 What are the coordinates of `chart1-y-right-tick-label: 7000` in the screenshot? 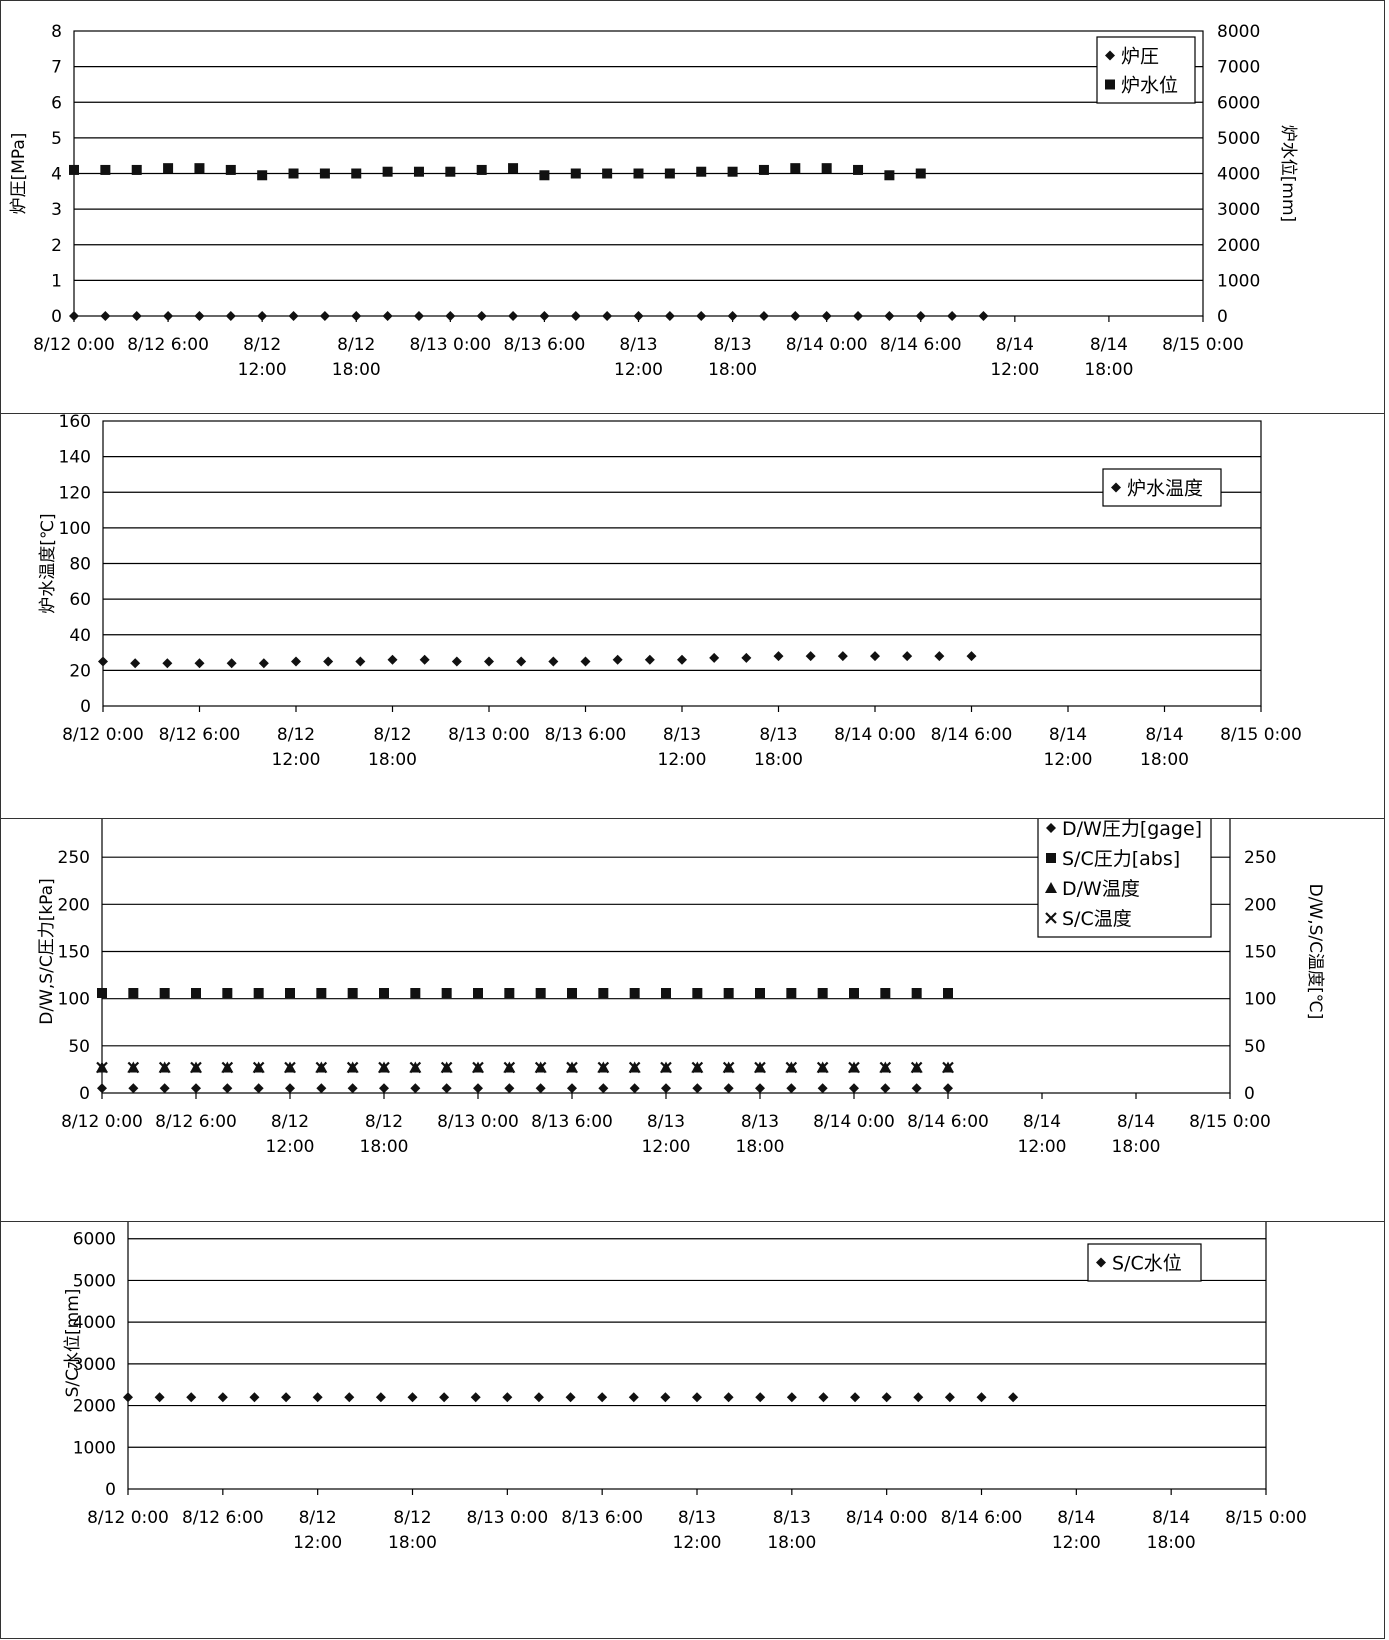 It's located at (1238, 68).